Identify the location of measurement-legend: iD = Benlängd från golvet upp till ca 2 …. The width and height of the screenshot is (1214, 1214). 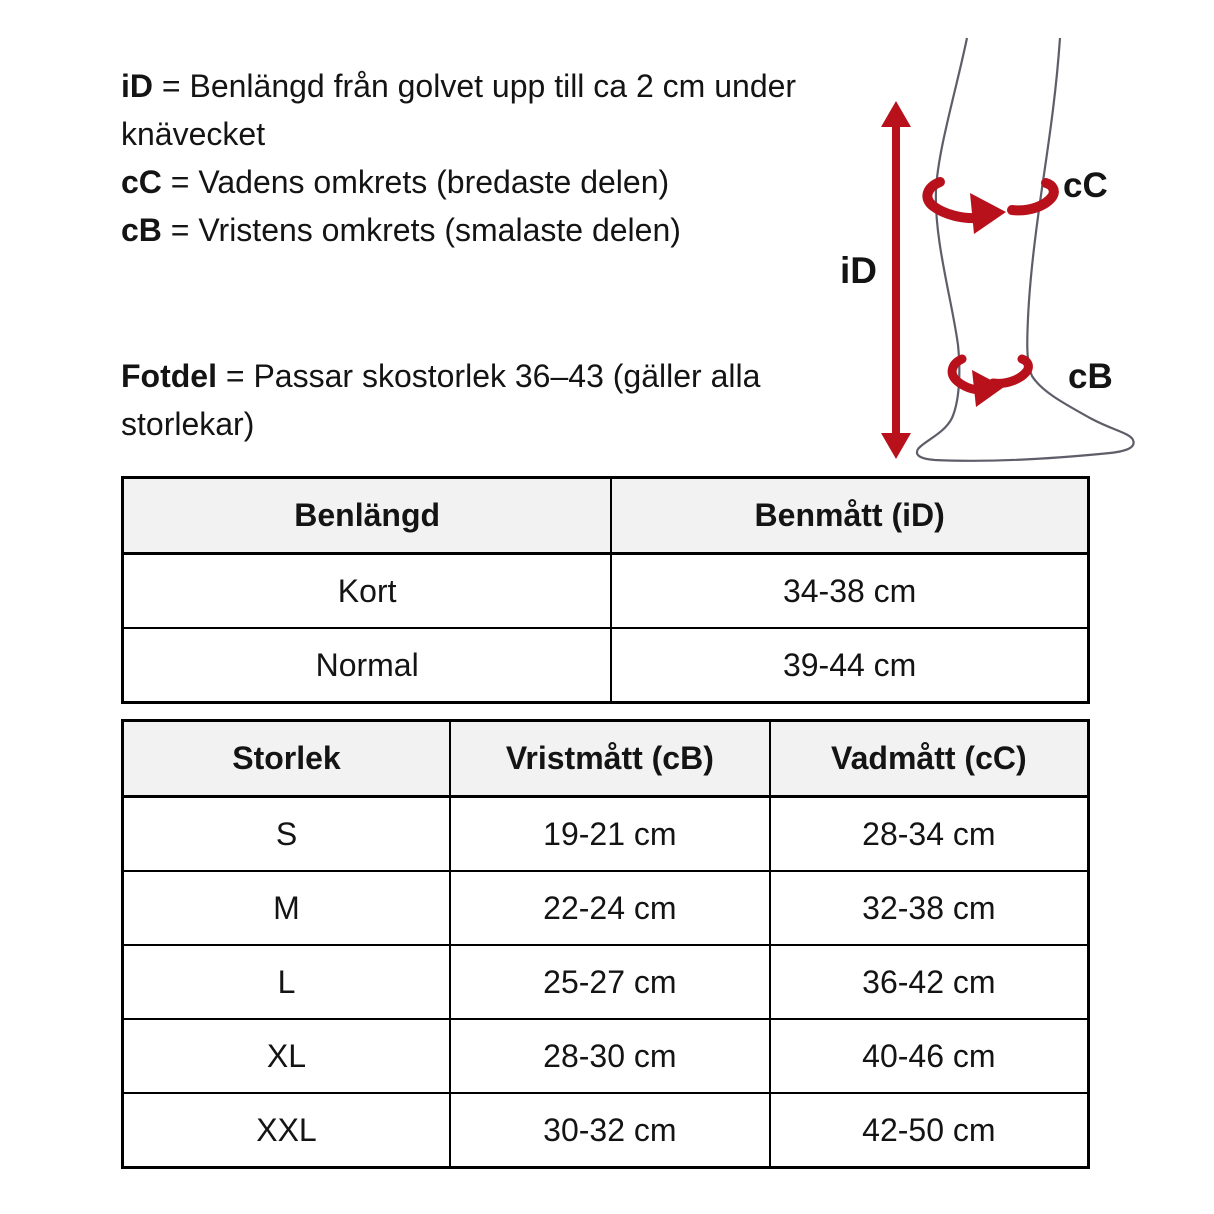
(483, 158).